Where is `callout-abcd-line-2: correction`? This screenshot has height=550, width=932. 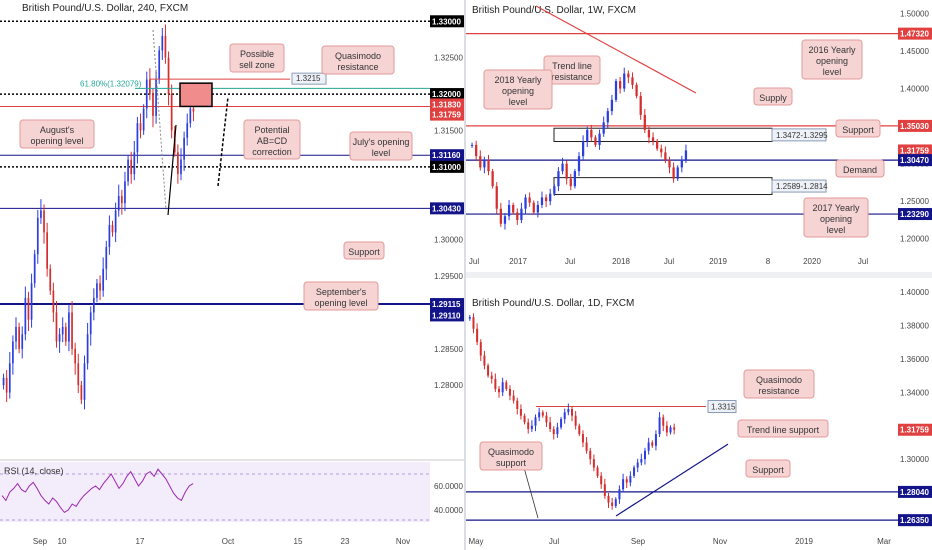 callout-abcd-line-2: correction is located at coordinates (272, 152).